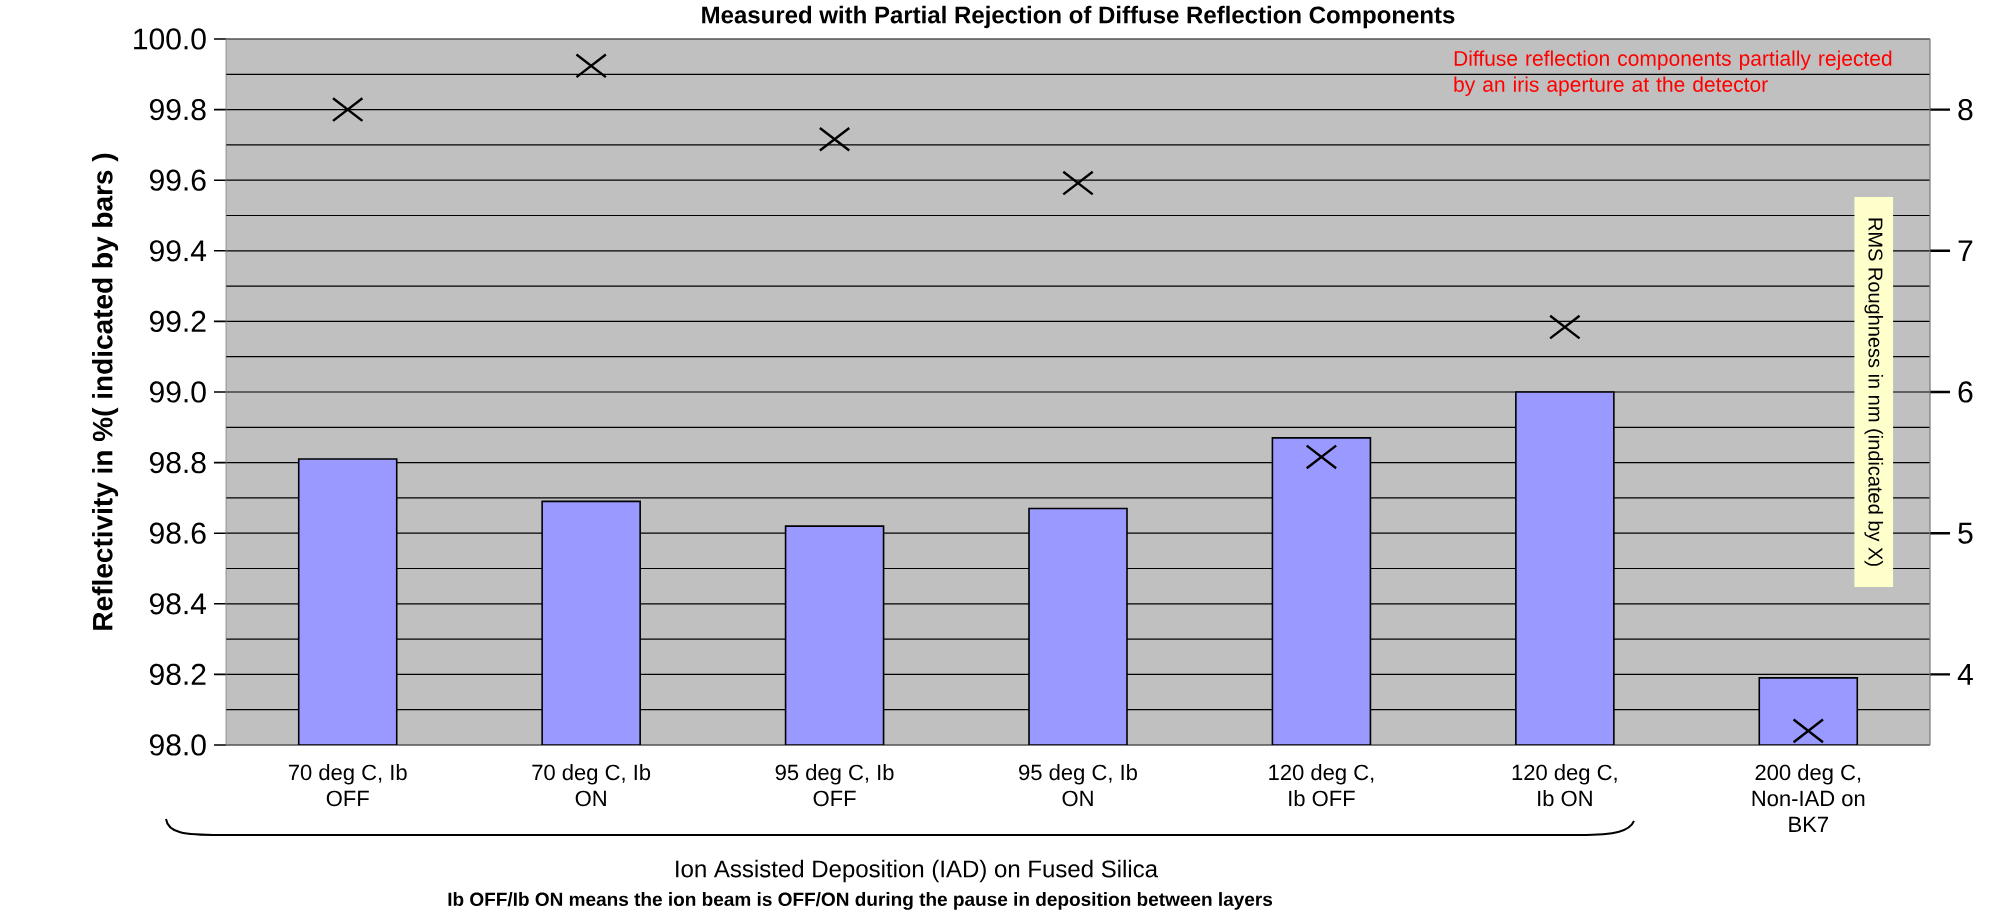 This screenshot has width=1994, height=915. What do you see at coordinates (1965, 392) in the screenshot?
I see `y2-tick-label: 6` at bounding box center [1965, 392].